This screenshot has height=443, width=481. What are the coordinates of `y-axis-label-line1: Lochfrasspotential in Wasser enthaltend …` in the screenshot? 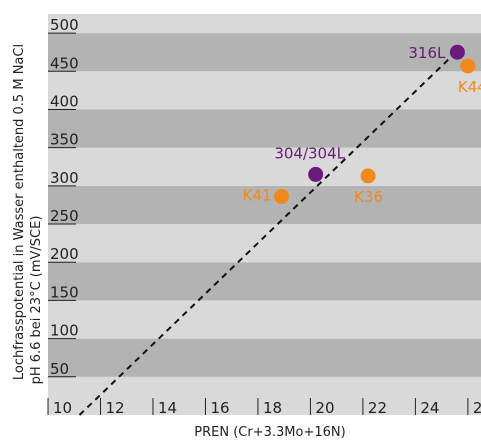 It's located at (19, 212).